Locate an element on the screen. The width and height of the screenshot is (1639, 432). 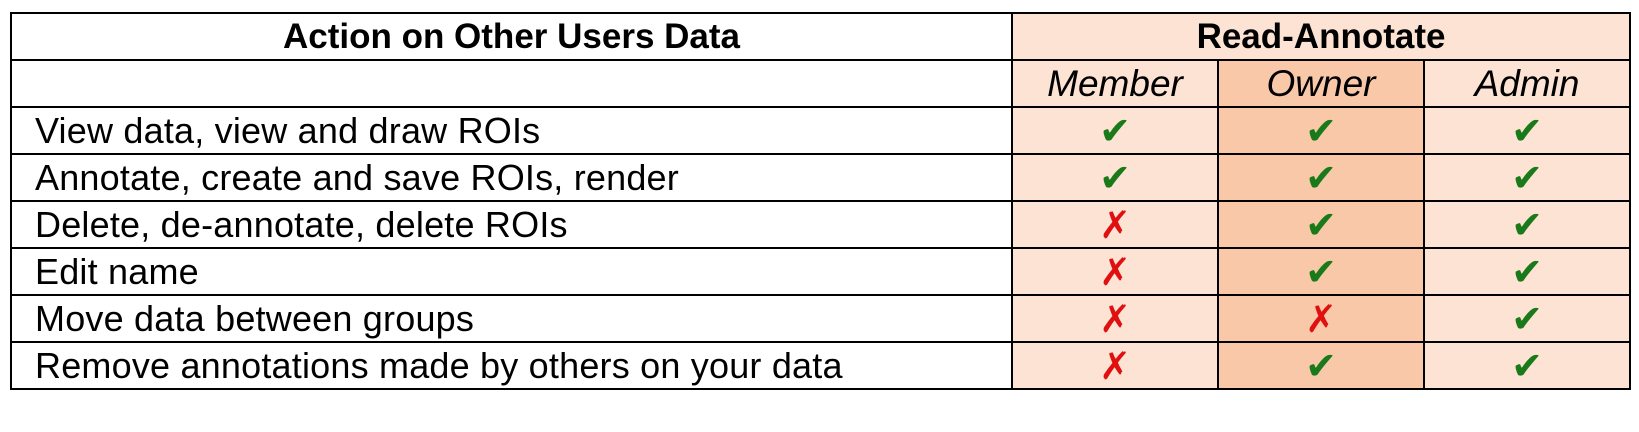
role-header-row: Member Owner Admin is located at coordinates (821, 83).